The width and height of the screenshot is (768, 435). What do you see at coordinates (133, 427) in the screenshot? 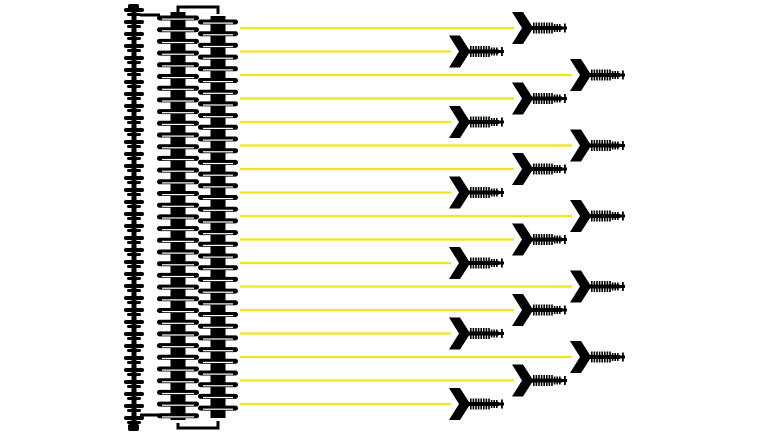
I see `rail-cap` at bounding box center [133, 427].